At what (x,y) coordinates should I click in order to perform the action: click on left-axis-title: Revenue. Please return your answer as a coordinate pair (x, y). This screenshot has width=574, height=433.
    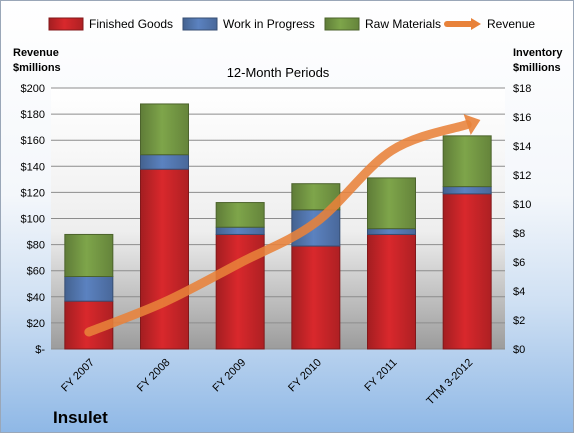
    Looking at the image, I should click on (36, 53).